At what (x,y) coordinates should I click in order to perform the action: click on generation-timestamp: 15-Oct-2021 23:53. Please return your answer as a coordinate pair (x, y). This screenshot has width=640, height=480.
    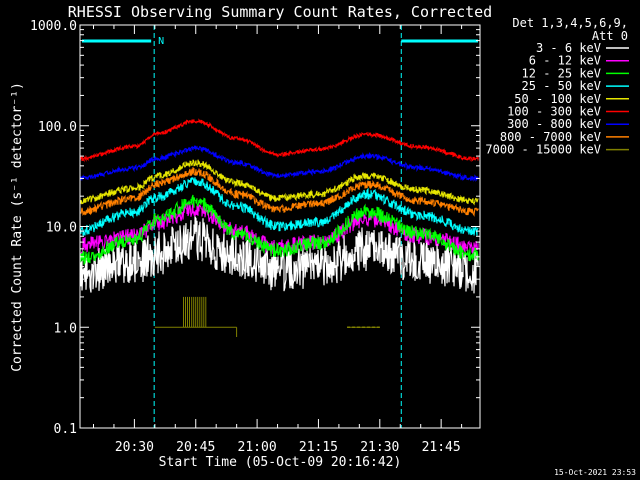
    Looking at the image, I should click on (595, 472).